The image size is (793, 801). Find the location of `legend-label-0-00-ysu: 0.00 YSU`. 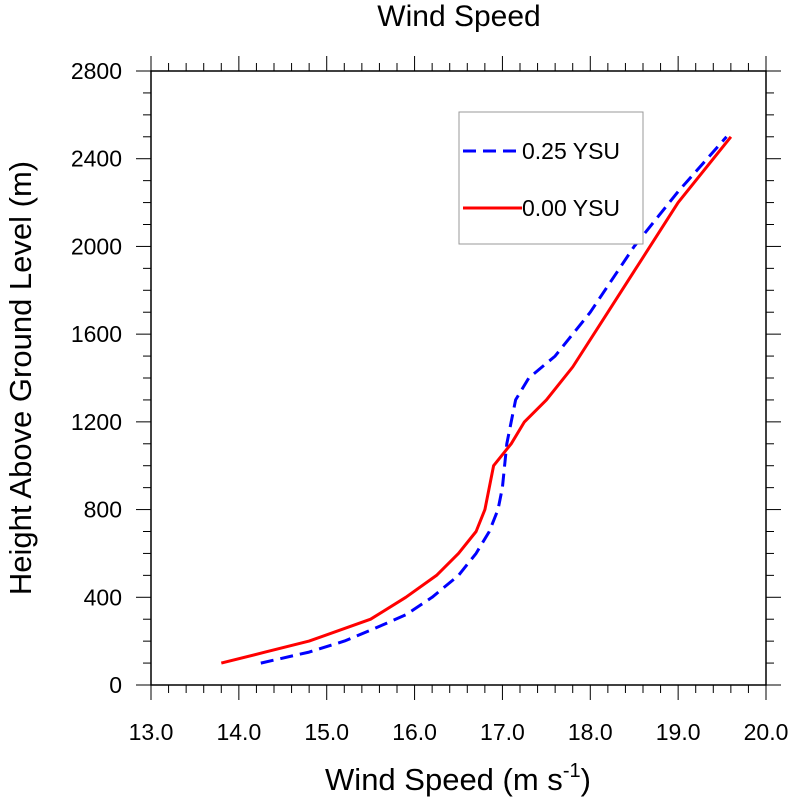

legend-label-0-00-ysu: 0.00 YSU is located at coordinates (571, 208).